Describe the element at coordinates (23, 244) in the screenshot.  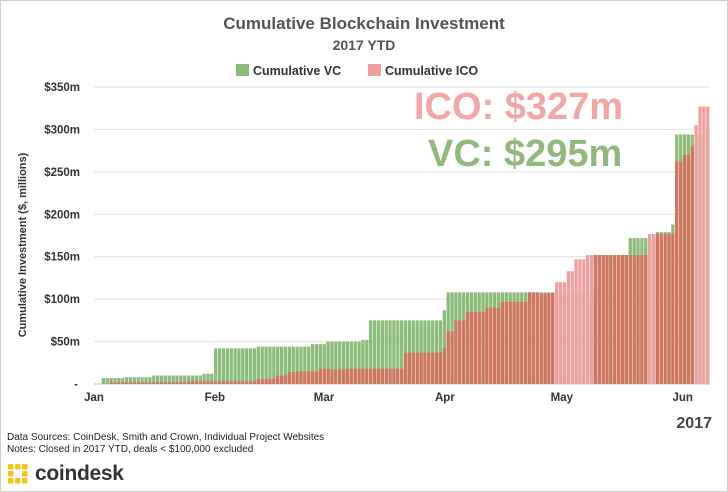
I see `y-axis-label: Cumulative Investment ($, millions)` at that location.